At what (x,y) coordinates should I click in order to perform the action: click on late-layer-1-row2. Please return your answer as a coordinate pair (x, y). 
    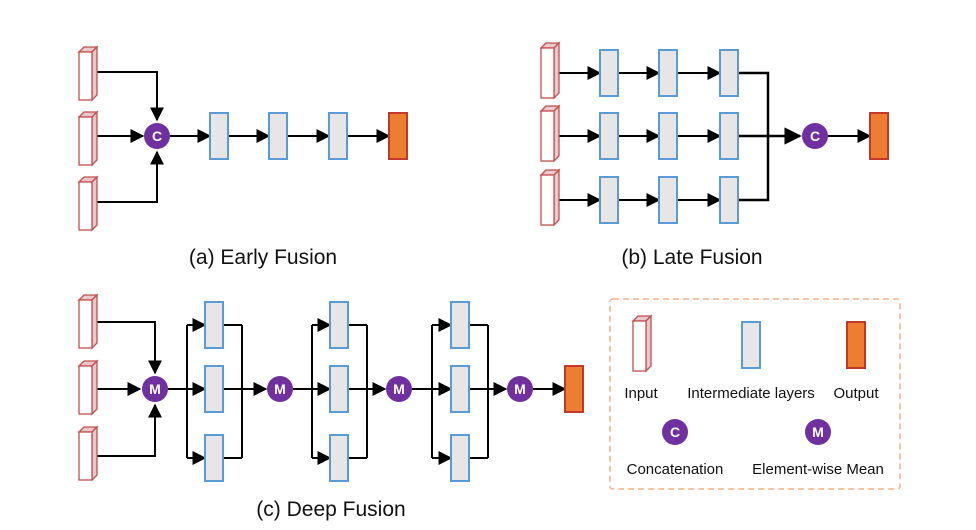
    Looking at the image, I should click on (609, 136).